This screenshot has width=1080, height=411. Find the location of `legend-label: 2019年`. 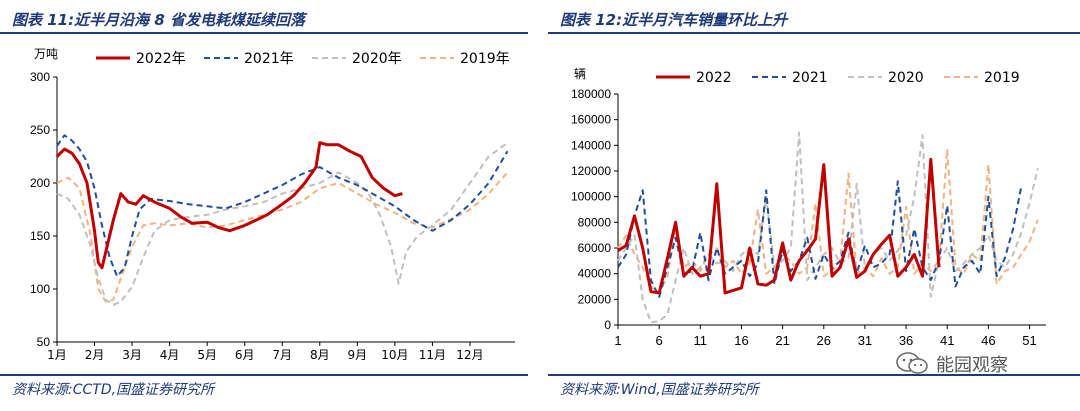

legend-label: 2019年 is located at coordinates (485, 59).